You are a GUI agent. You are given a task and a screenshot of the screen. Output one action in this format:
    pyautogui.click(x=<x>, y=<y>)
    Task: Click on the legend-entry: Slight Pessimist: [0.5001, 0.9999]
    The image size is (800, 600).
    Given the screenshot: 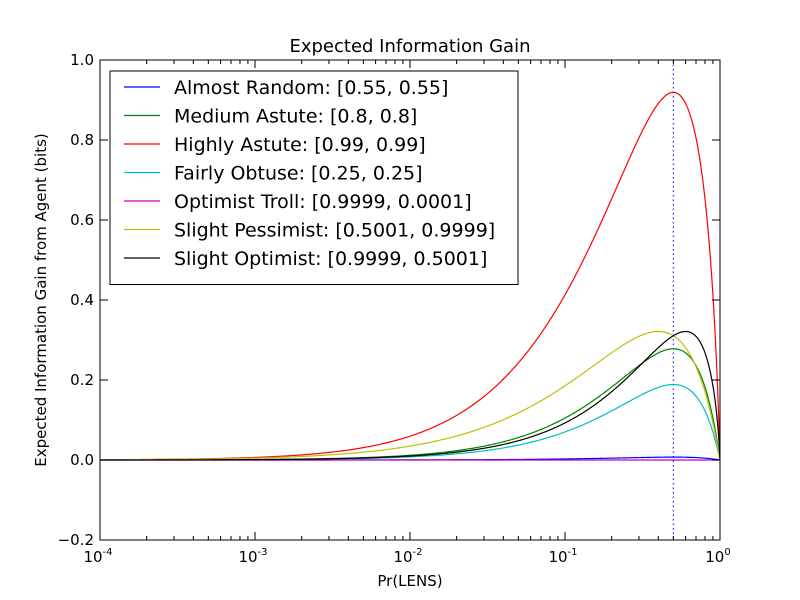 What is the action you would take?
    pyautogui.click(x=334, y=231)
    